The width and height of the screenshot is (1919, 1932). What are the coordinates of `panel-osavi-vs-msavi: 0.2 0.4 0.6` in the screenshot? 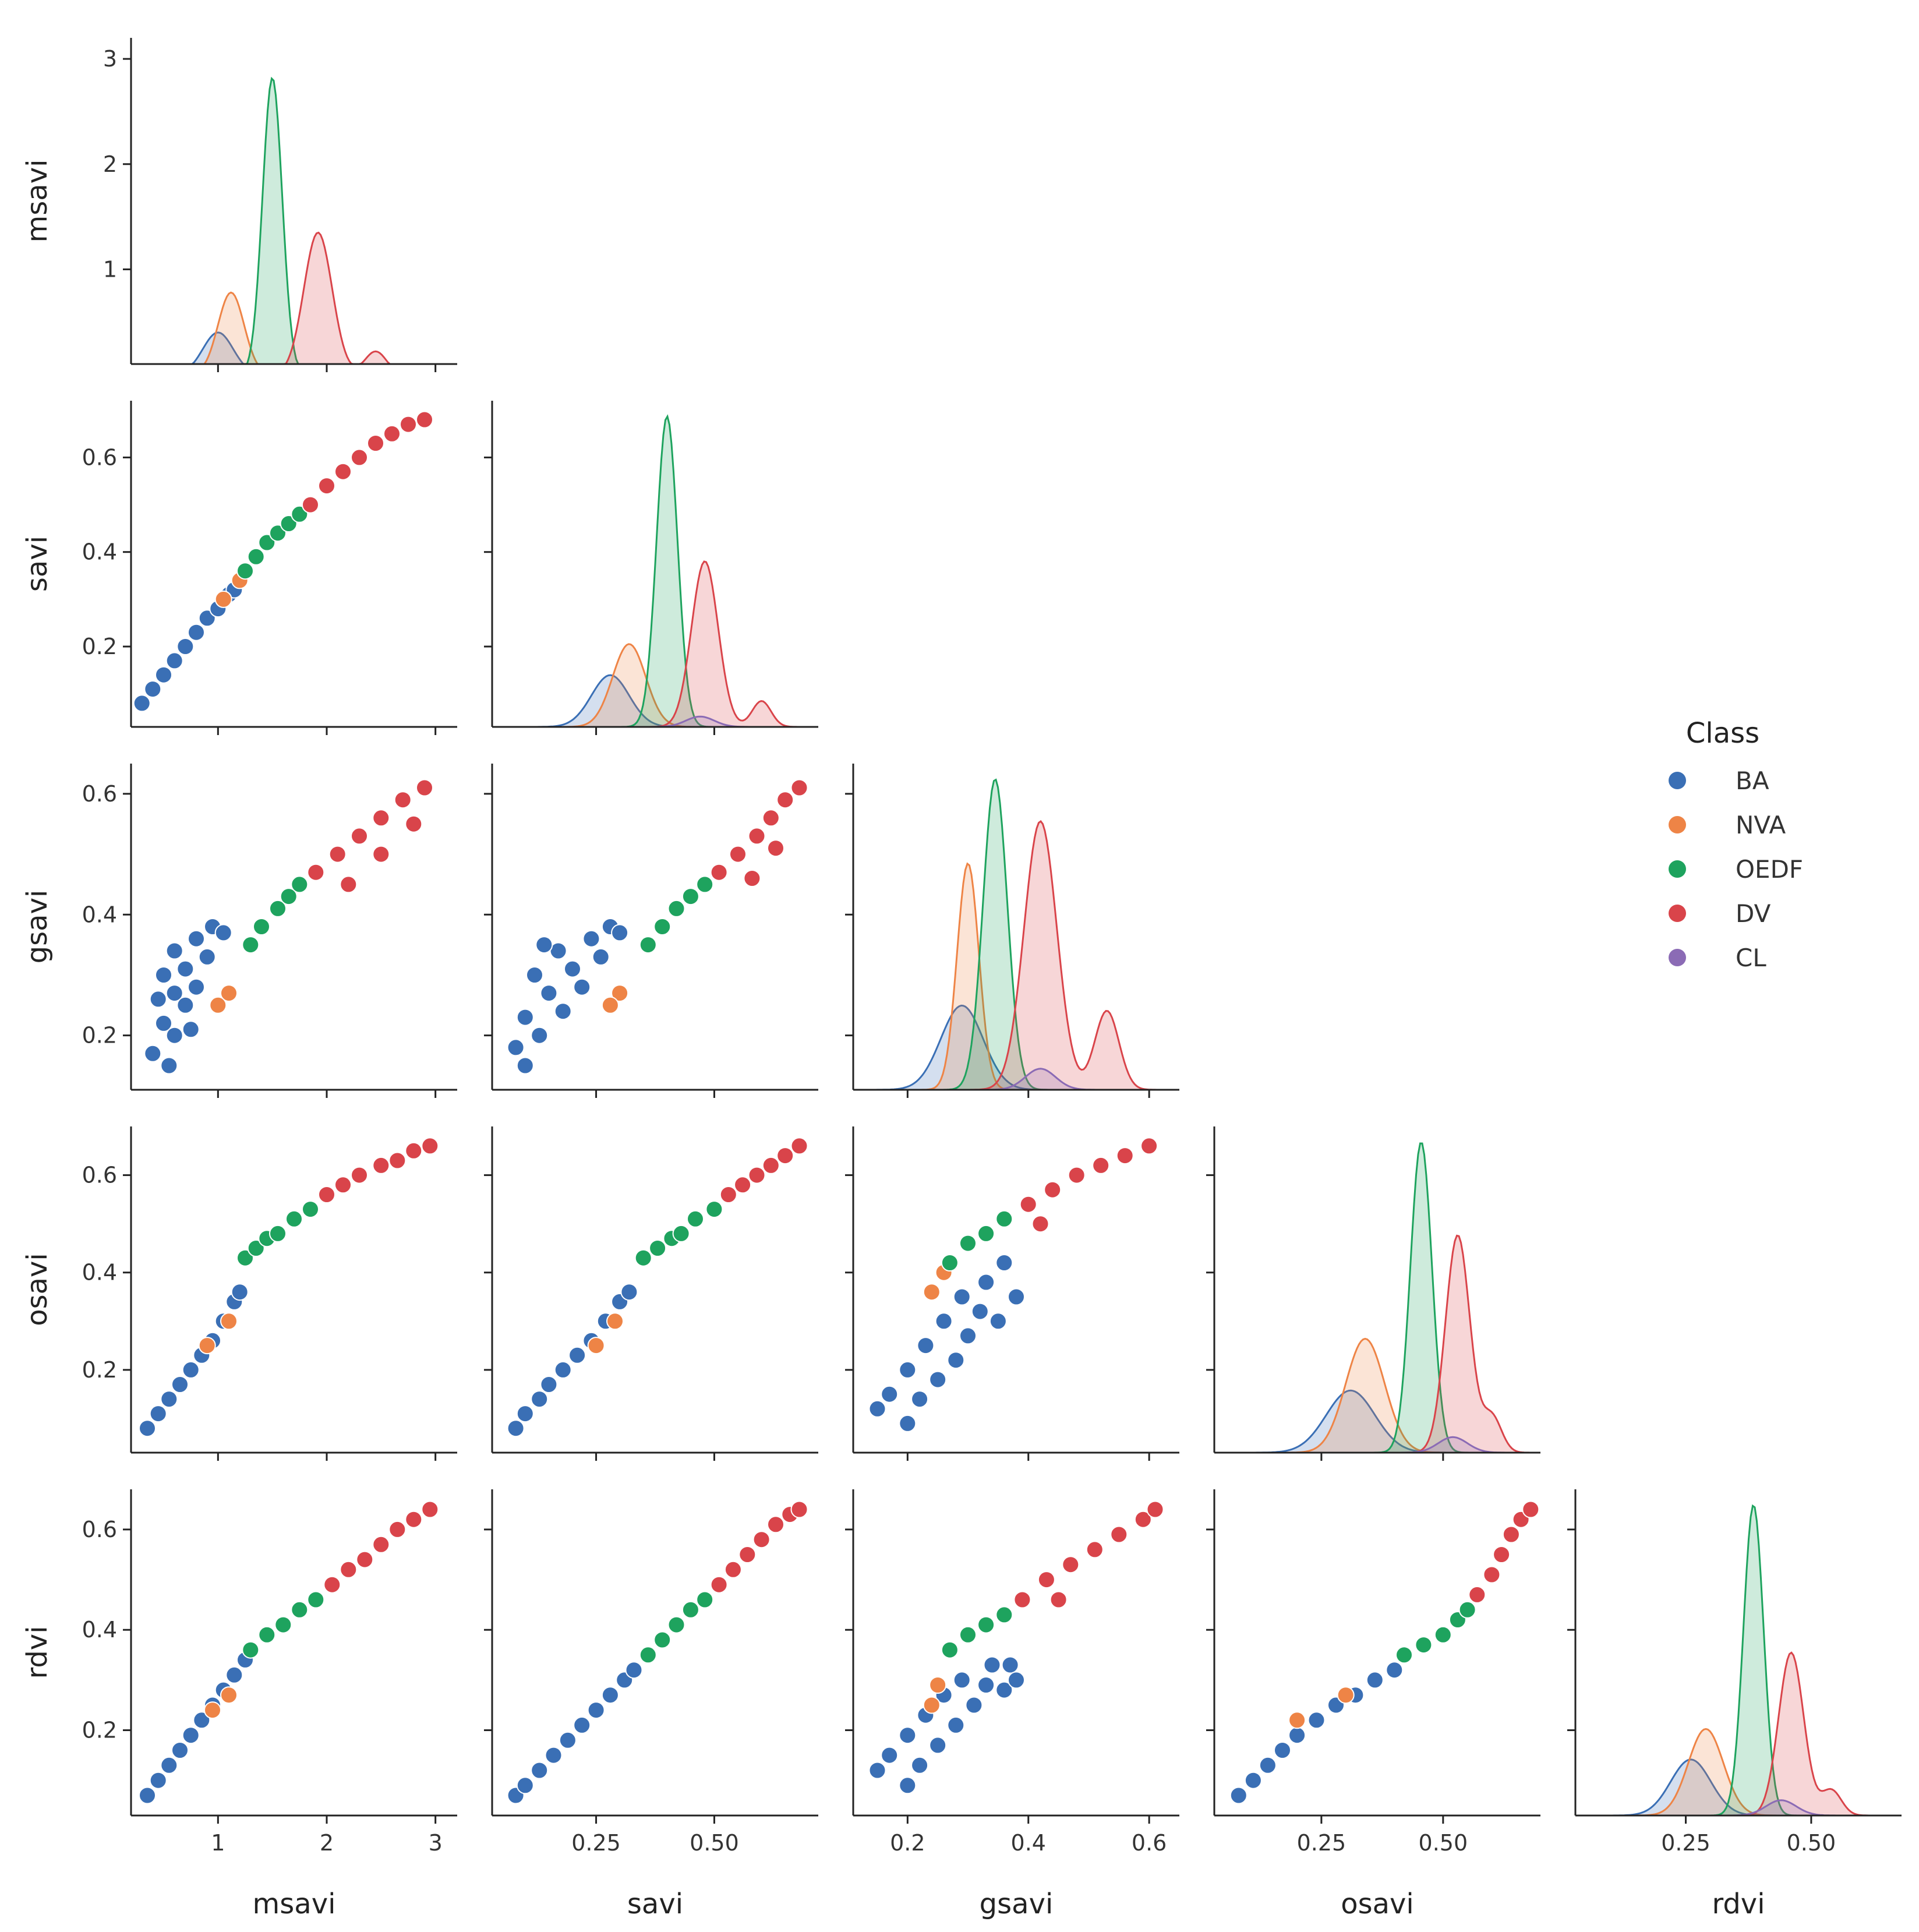 It's located at (269, 1293).